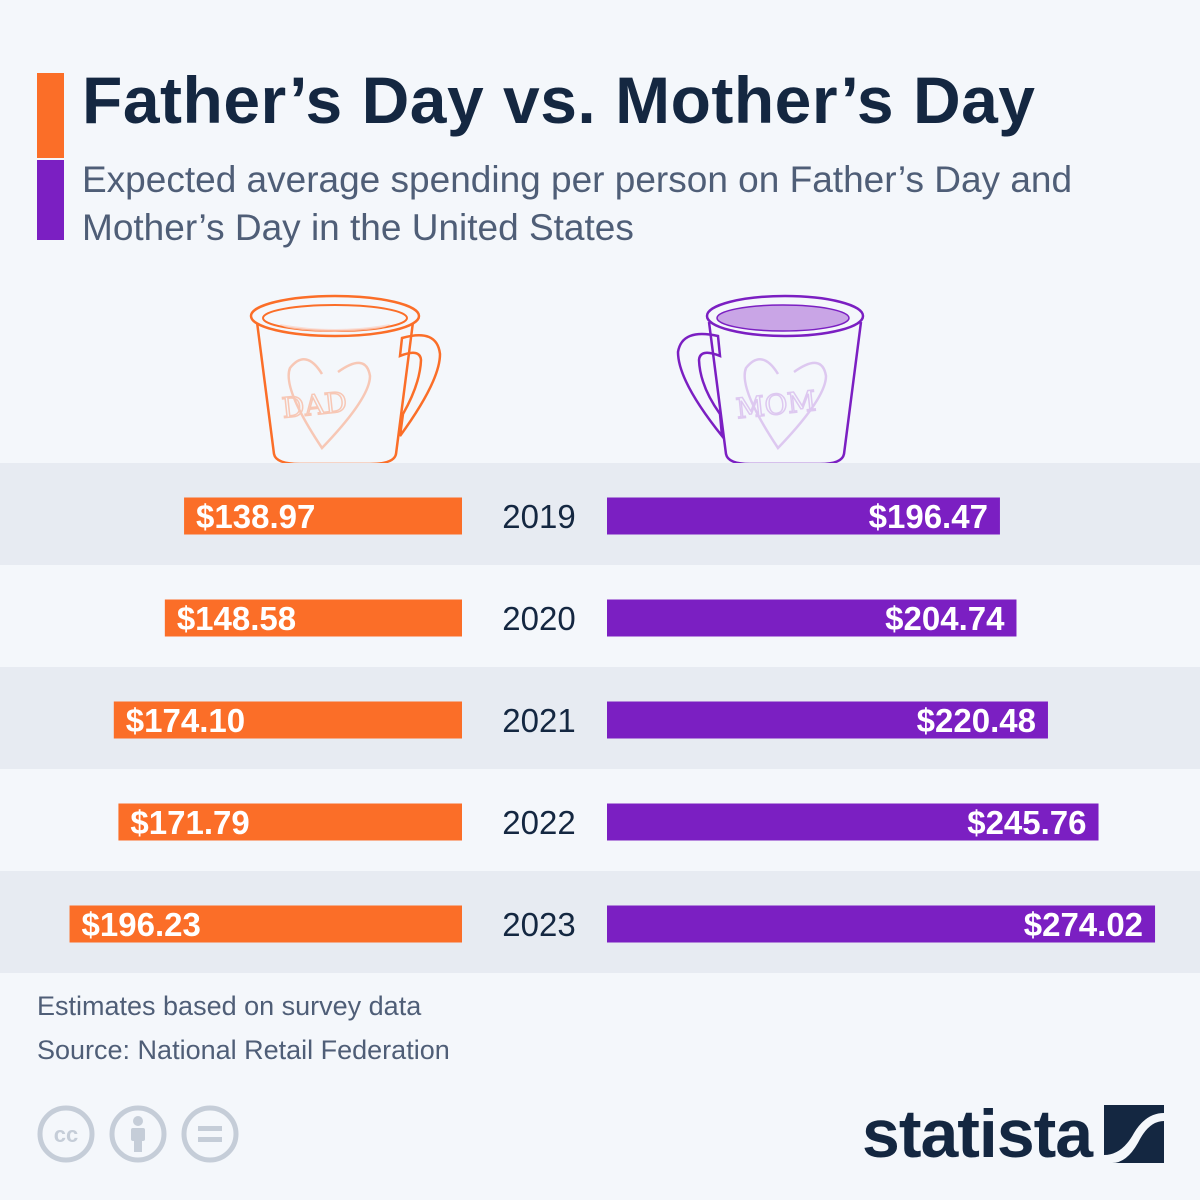 Image resolution: width=1200 pixels, height=1200 pixels. Describe the element at coordinates (538, 516) in the screenshot. I see `year-label: 2019` at that location.